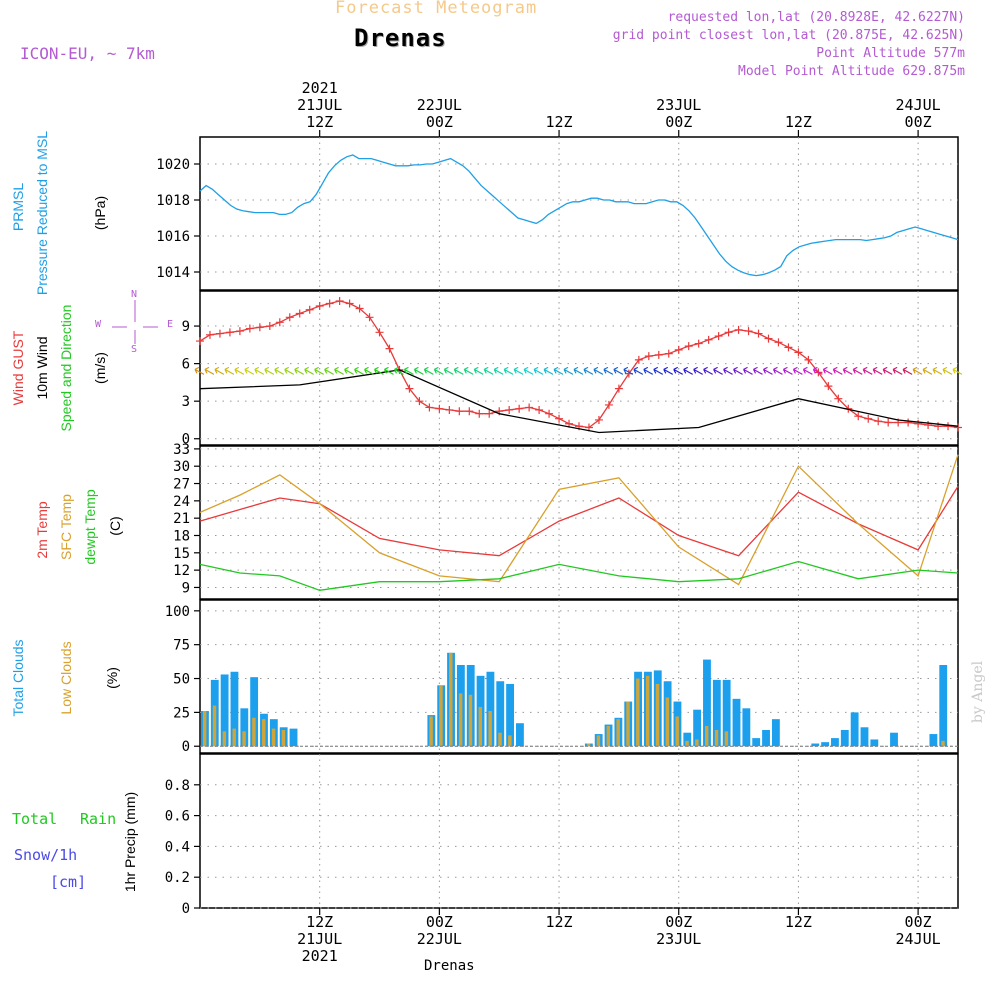 This screenshot has height=1000, width=1000. What do you see at coordinates (678, 922) in the screenshot?
I see `bottom-axis-label: 00Z` at bounding box center [678, 922].